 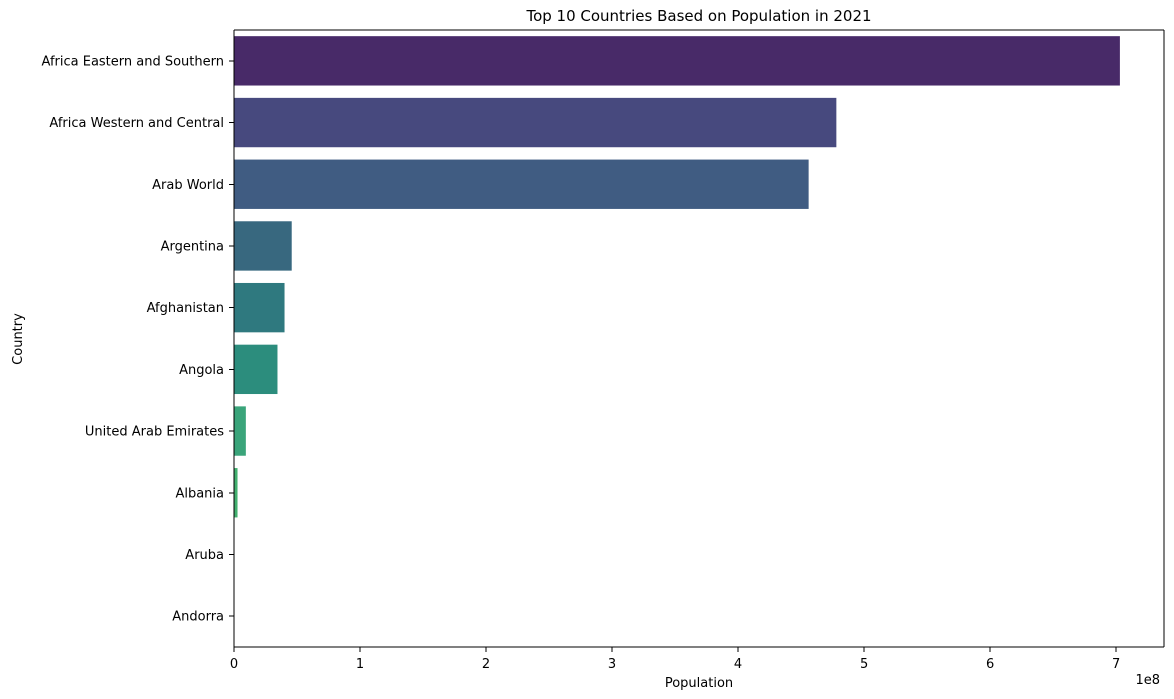 I want to click on x-tick-label: 2, so click(x=486, y=664).